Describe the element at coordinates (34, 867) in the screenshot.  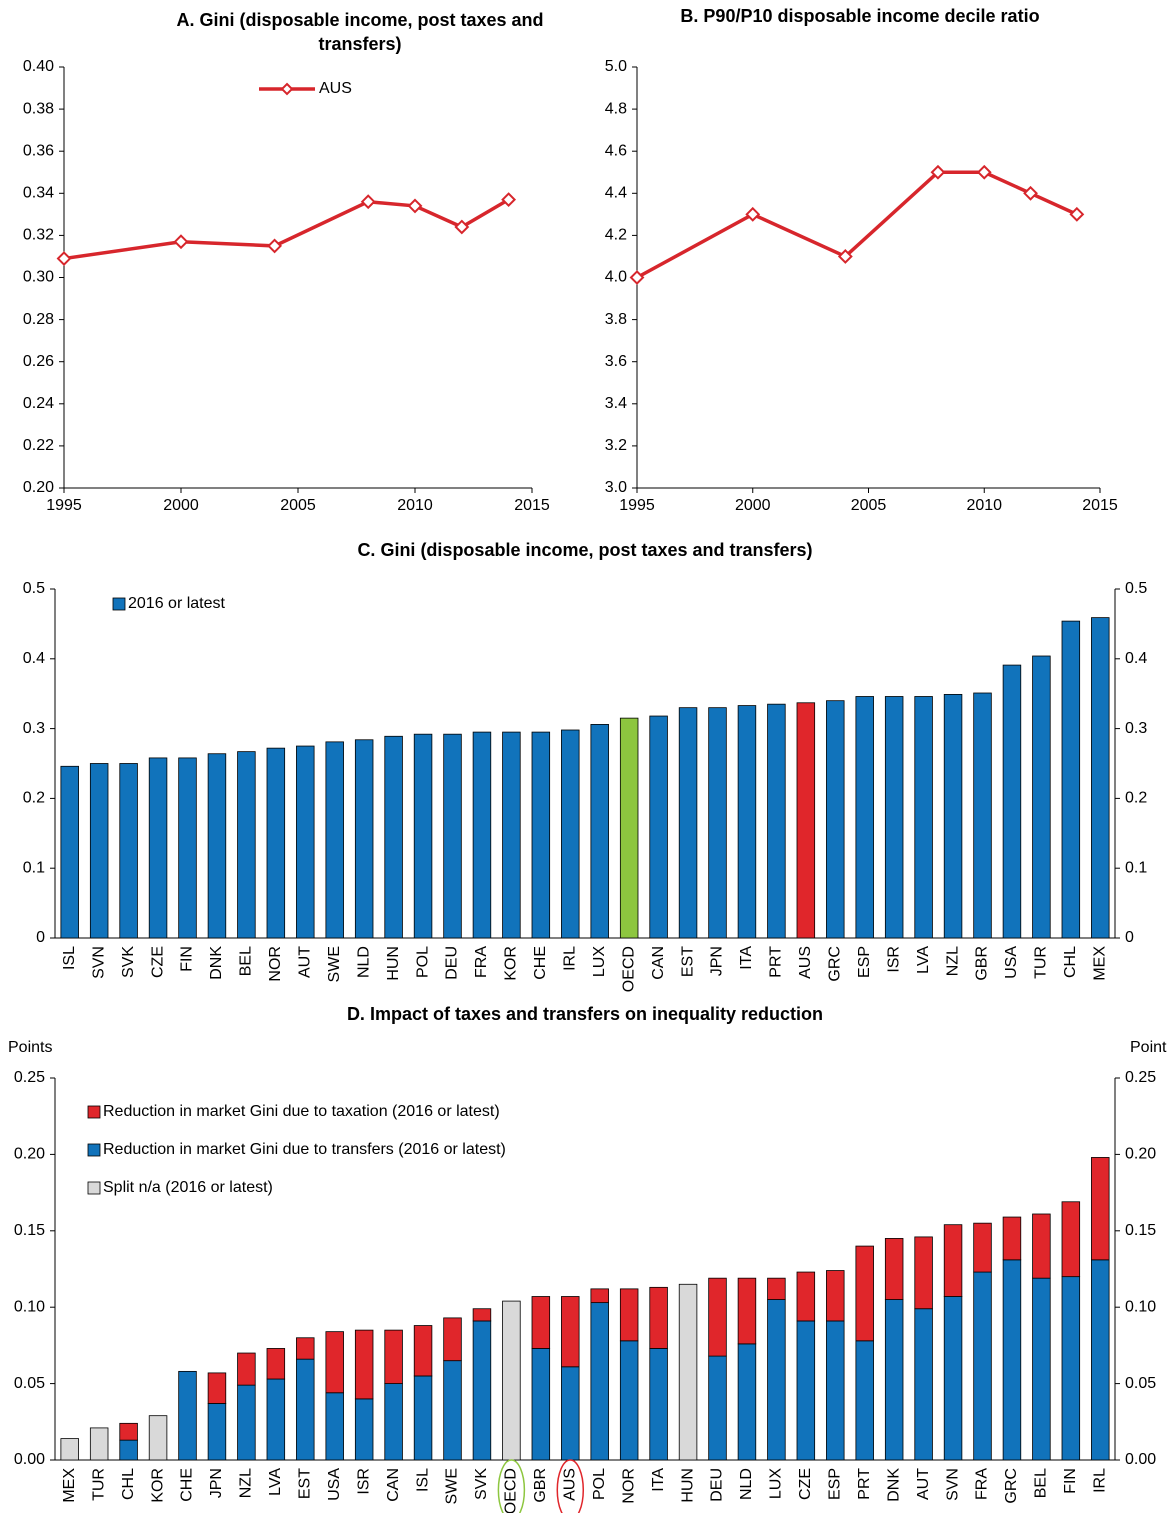
I see `y-tick-label: 0.1` at that location.